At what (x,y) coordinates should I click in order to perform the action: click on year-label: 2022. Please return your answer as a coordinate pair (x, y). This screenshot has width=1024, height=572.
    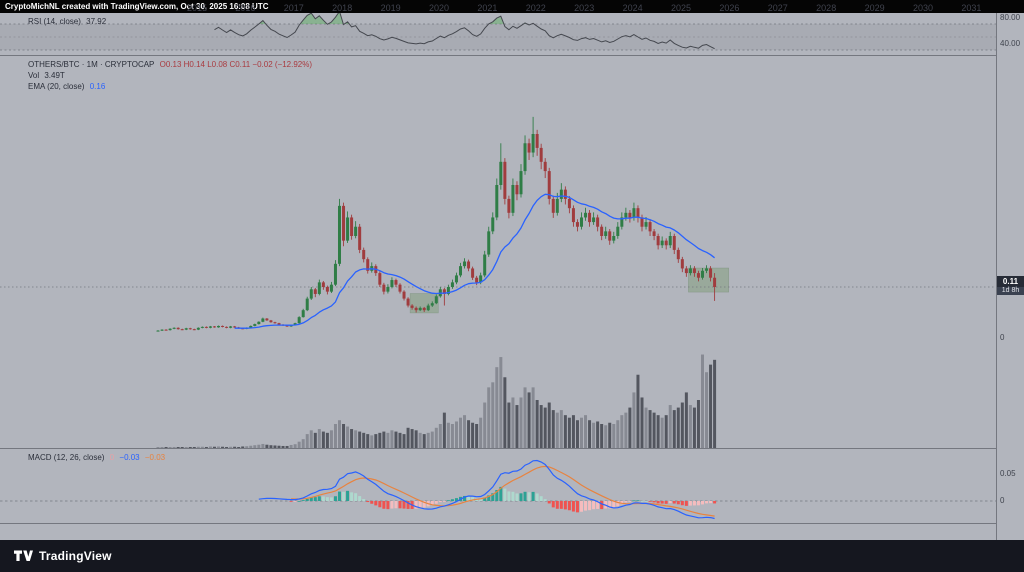
    Looking at the image, I should click on (535, 8).